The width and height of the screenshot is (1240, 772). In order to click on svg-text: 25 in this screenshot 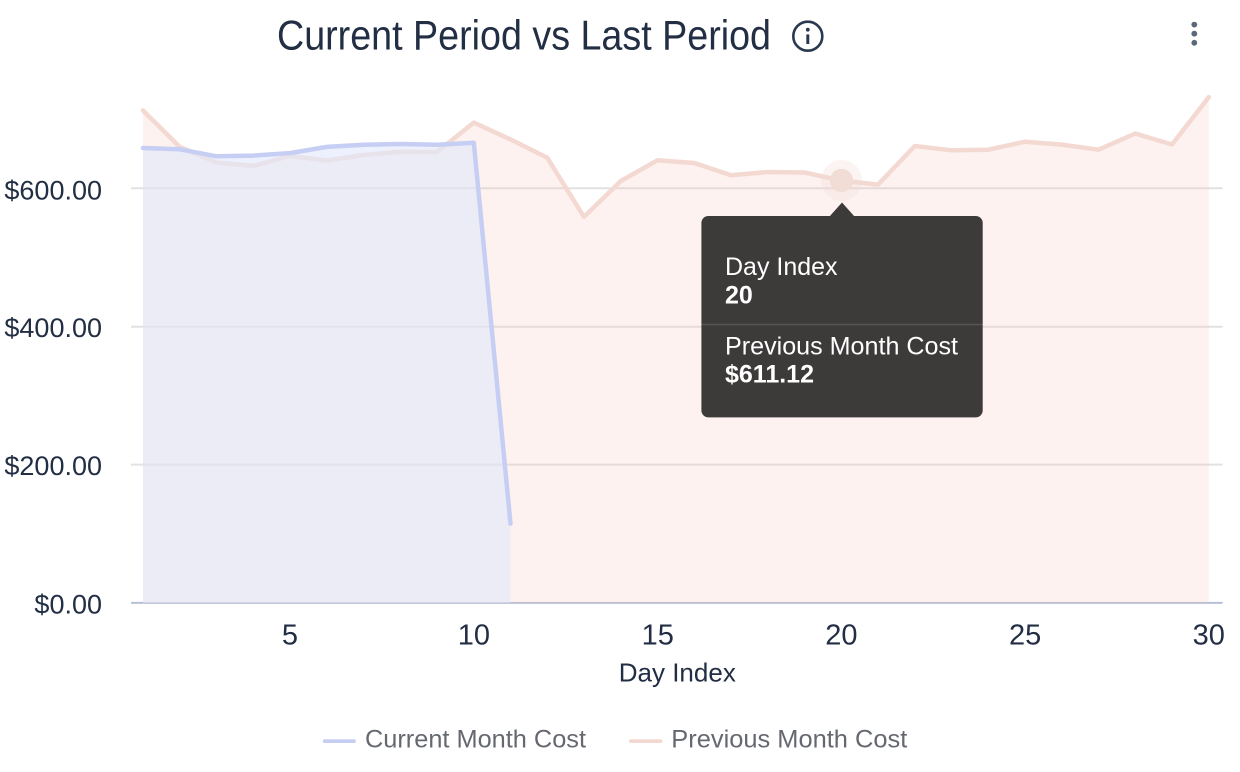, I will do `click(1025, 635)`.